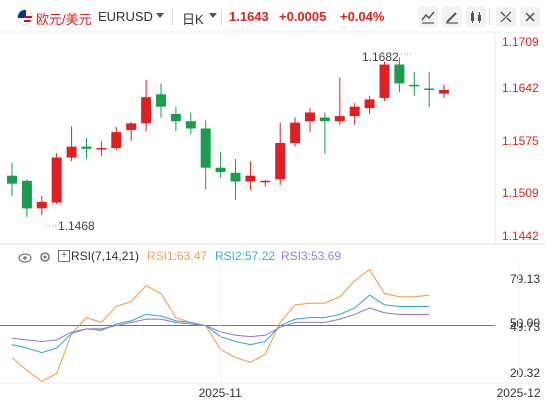 This screenshot has height=403, width=545. What do you see at coordinates (220, 393) in the screenshot?
I see `x-tick-label: 2025-11` at bounding box center [220, 393].